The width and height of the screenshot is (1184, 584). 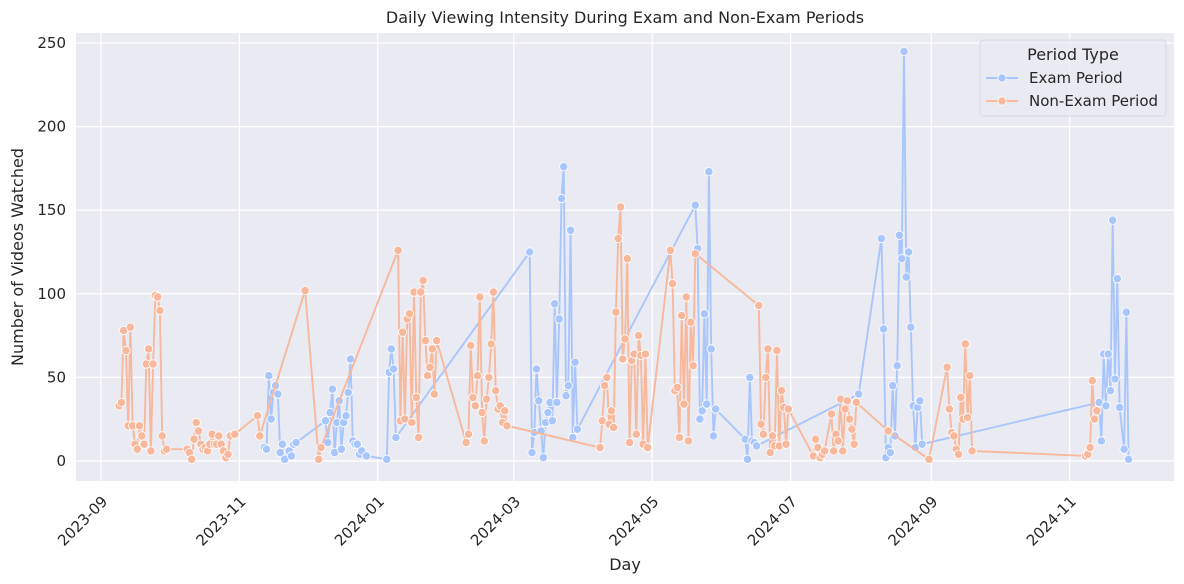 What do you see at coordinates (82, 521) in the screenshot?
I see `x-tick-label: 2023-09` at bounding box center [82, 521].